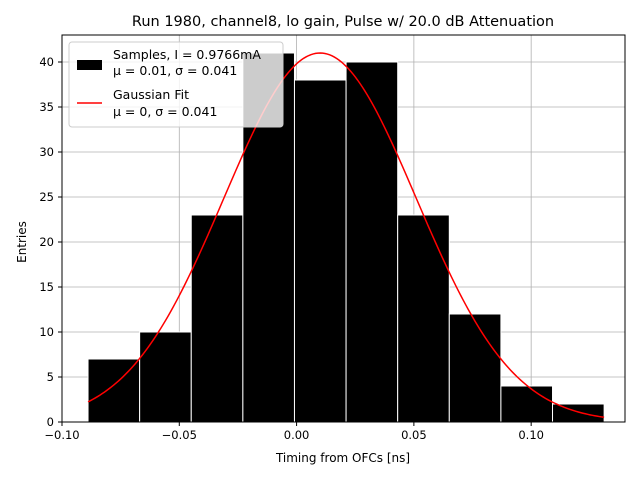 This screenshot has width=640, height=480. Describe the element at coordinates (165, 111) in the screenshot. I see `legend-stats-gaussian-fit: μ = 0, σ = 0.041` at that location.